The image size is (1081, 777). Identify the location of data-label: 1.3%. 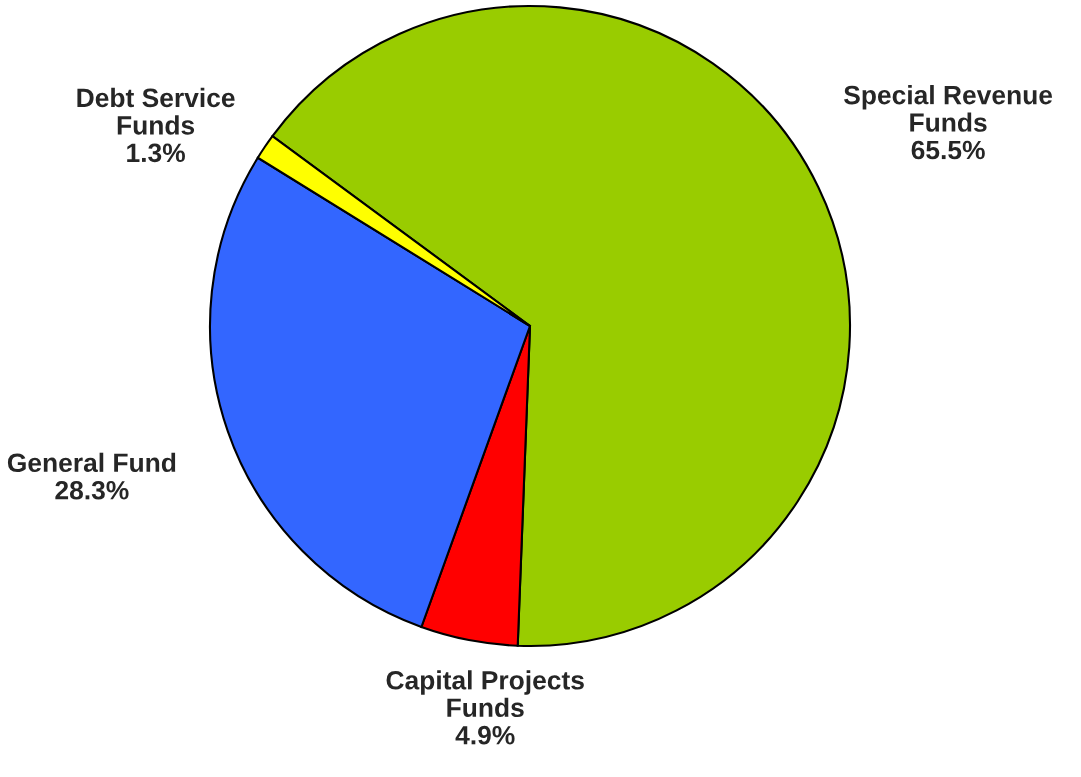
(156, 153).